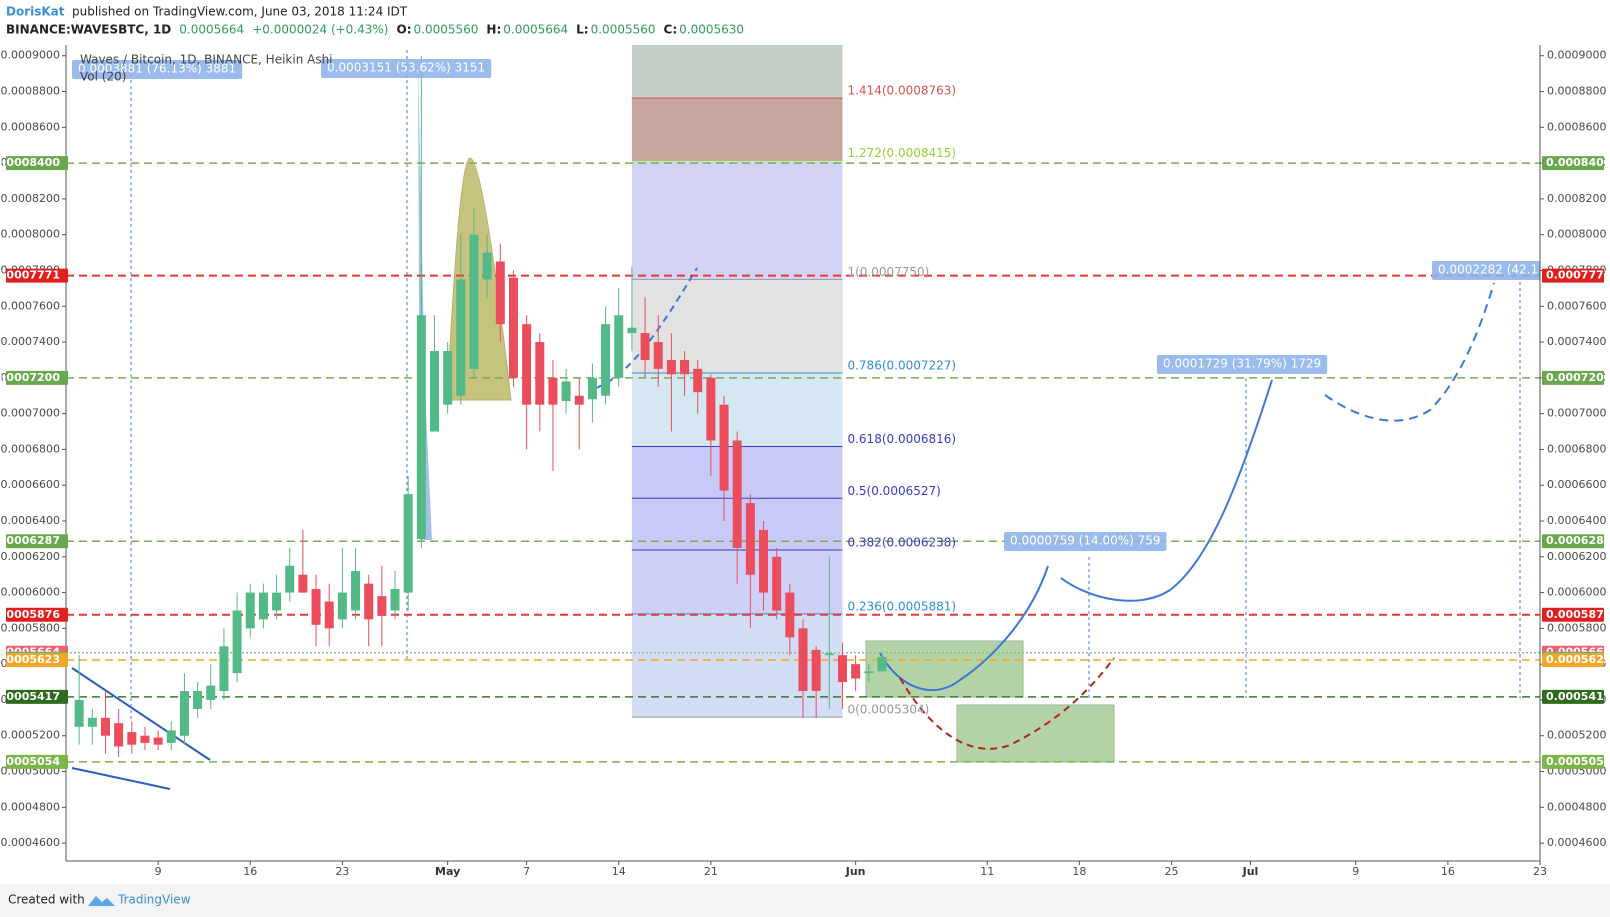 The height and width of the screenshot is (917, 1610). What do you see at coordinates (1577, 448) in the screenshot?
I see `y-tick-label: 0.0006800` at bounding box center [1577, 448].